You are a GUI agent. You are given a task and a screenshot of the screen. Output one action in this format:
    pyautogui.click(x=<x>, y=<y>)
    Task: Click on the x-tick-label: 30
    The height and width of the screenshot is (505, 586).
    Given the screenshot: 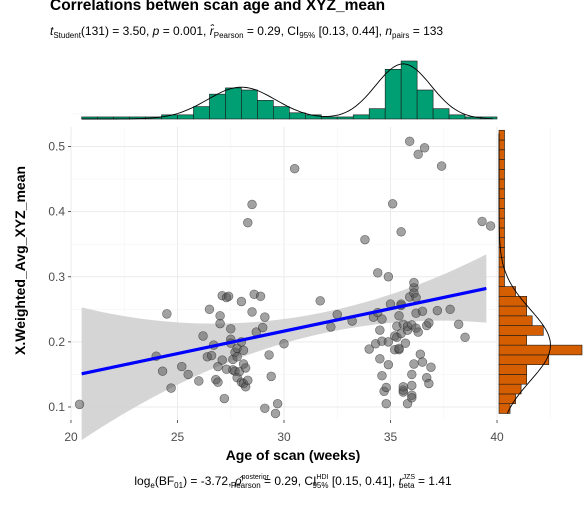 What is the action you would take?
    pyautogui.click(x=284, y=437)
    